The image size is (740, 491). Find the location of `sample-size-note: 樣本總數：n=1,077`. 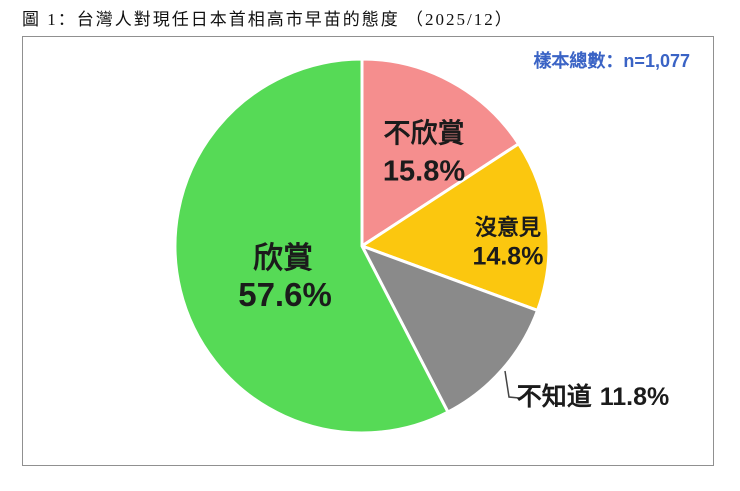

sample-size-note: 樣本總數：n=1,077 is located at coordinates (611, 61).